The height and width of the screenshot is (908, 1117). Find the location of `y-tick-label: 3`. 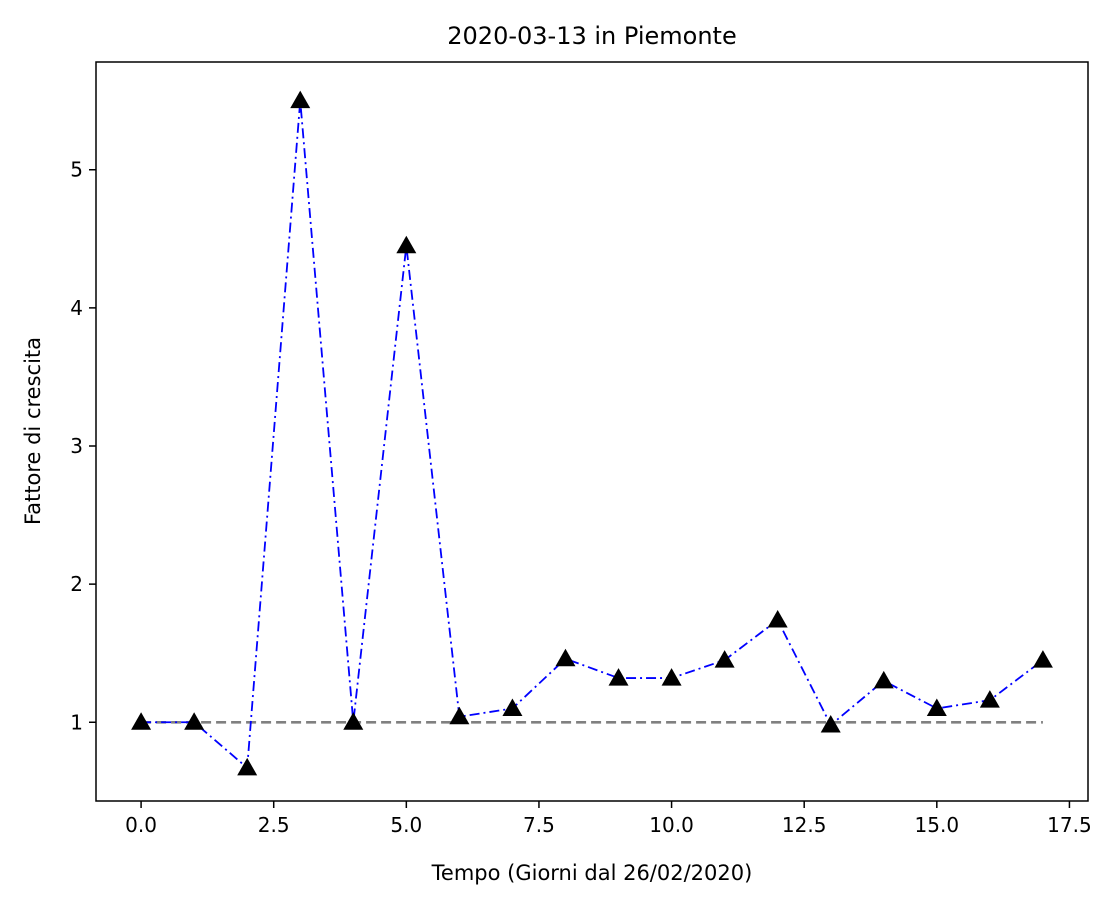

y-tick-label: 3 is located at coordinates (76, 446).